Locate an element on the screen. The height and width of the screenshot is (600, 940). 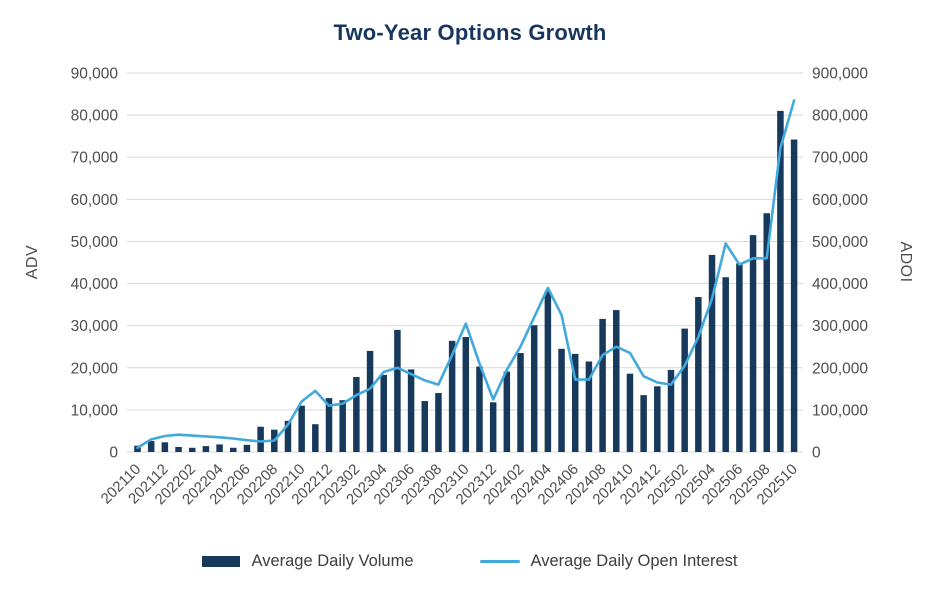
y-axis-tick-label-left: 50,000 is located at coordinates (95, 242).